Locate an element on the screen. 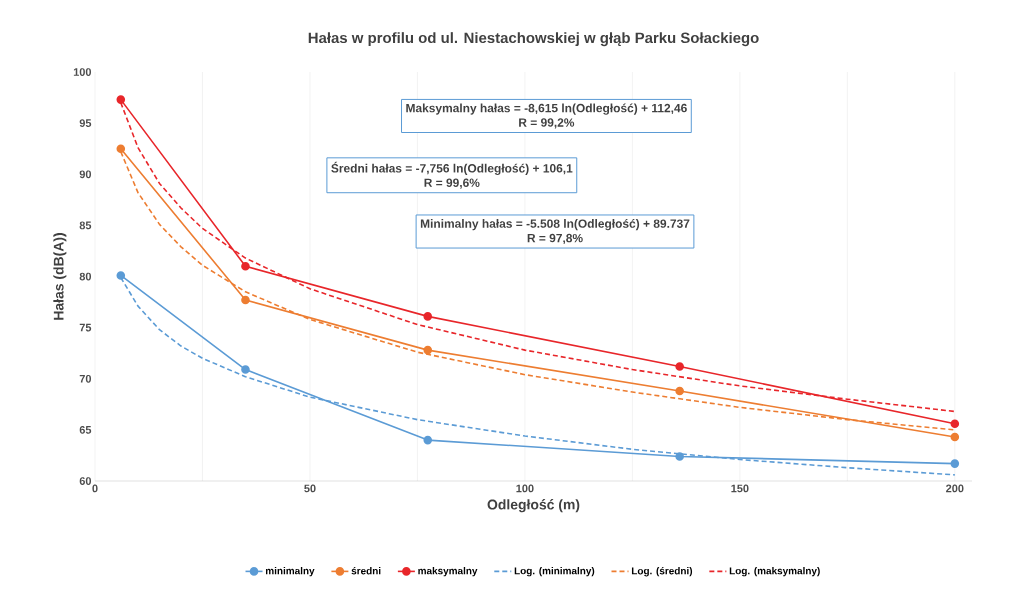 The image size is (1018, 592). annotation: Maksymalny hałas = -8,615 ln(Odległość) + 112,46 is located at coordinates (546, 109).